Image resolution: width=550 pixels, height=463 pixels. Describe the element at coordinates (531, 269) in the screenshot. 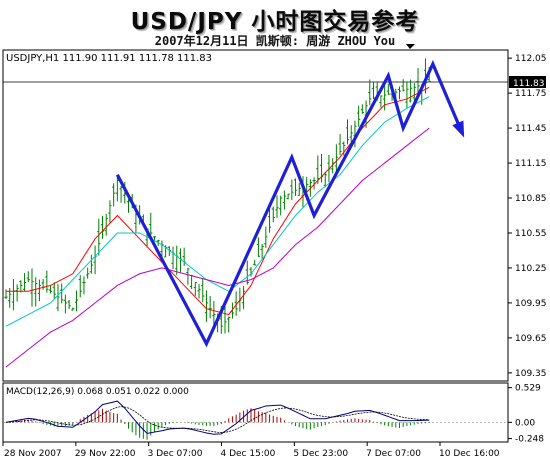

I see `price-tick-label: 110.25` at that location.